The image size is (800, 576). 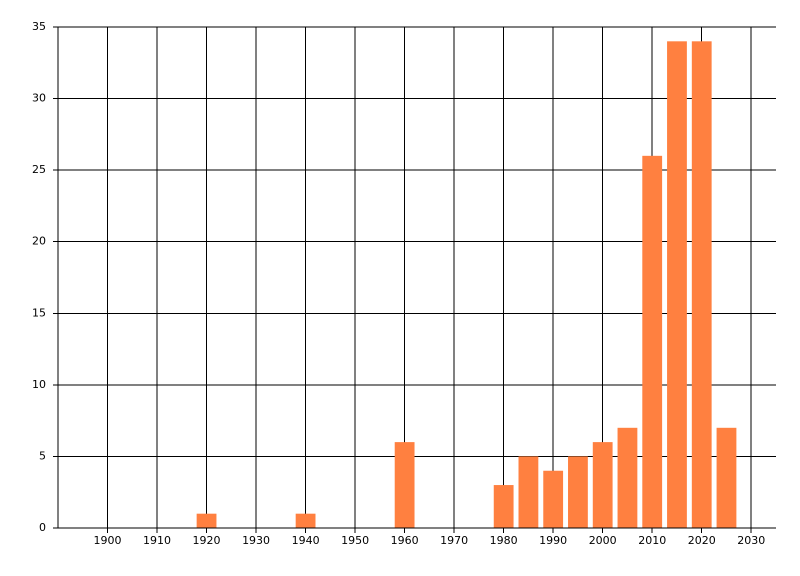 I want to click on y-tick-label: 0, so click(x=42, y=527).